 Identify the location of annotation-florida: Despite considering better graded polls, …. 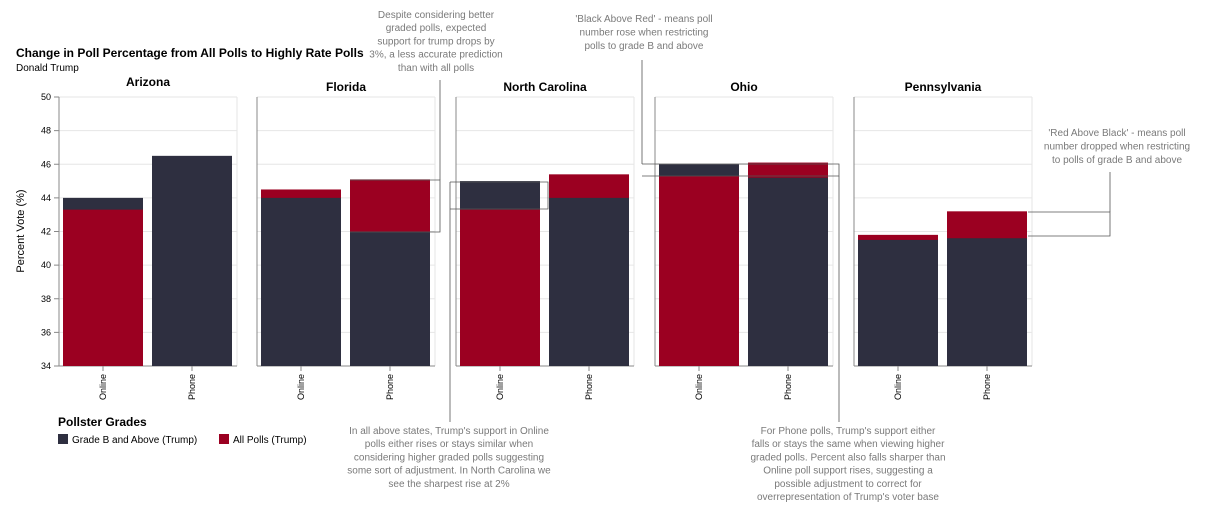
(435, 42).